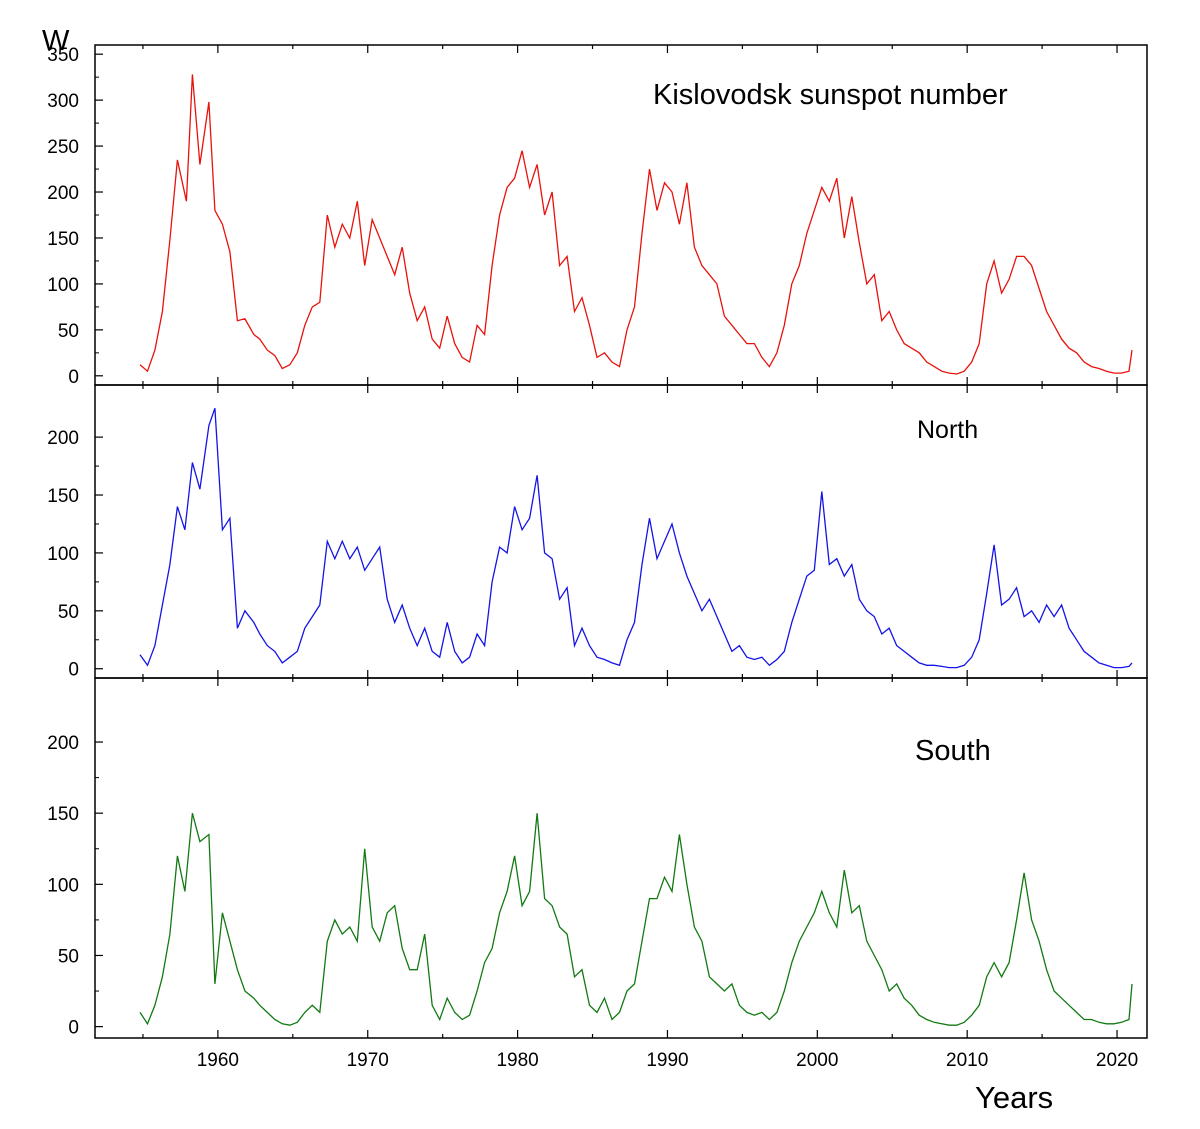 The height and width of the screenshot is (1129, 1200). What do you see at coordinates (517, 1060) in the screenshot?
I see `x-tick-label: 1980` at bounding box center [517, 1060].